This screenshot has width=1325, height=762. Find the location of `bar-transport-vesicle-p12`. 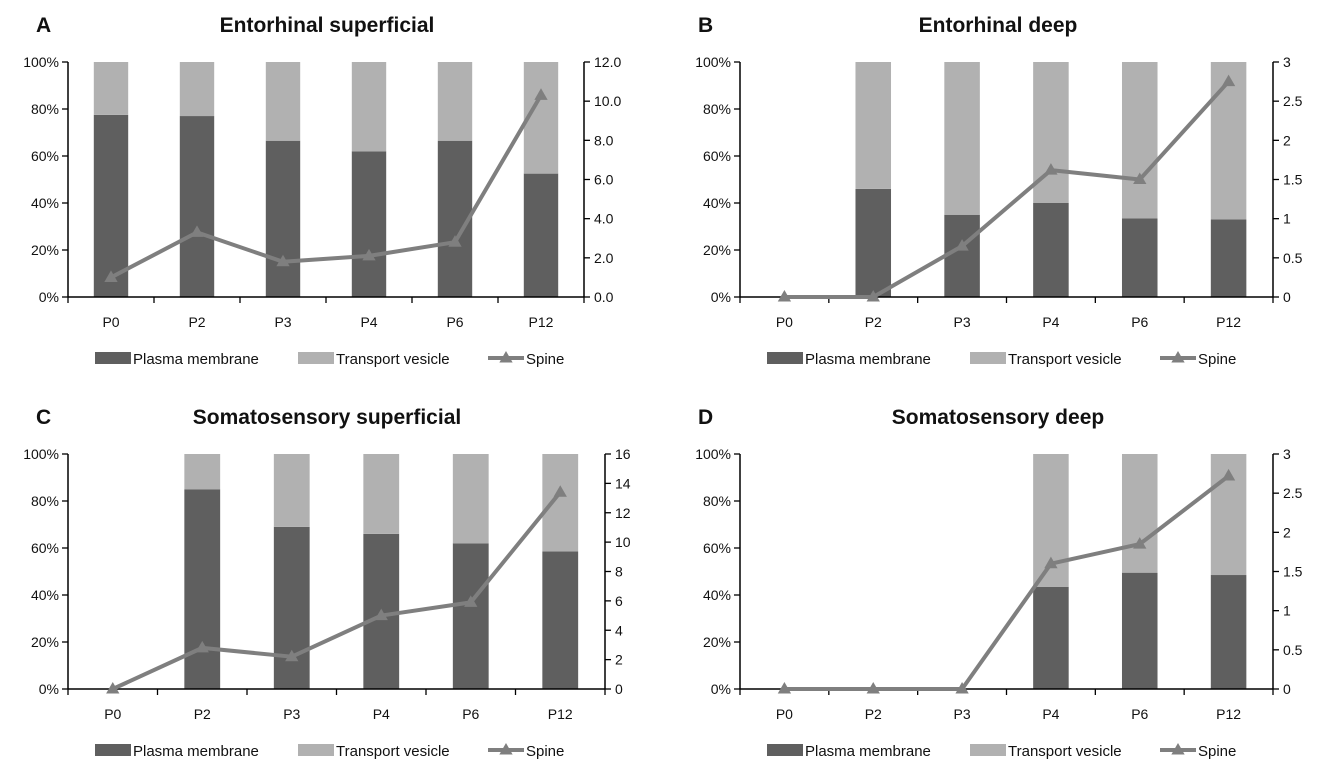

bar-transport-vesicle-p12 is located at coordinates (1228, 141).